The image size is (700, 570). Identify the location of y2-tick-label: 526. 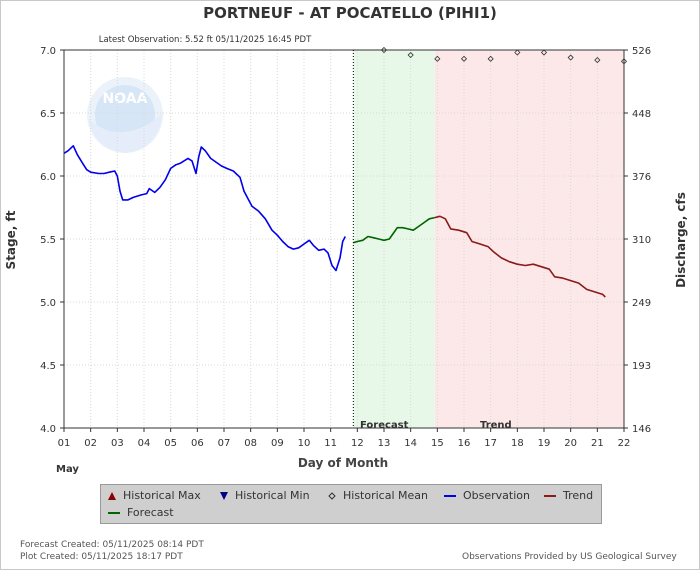
(641, 51).